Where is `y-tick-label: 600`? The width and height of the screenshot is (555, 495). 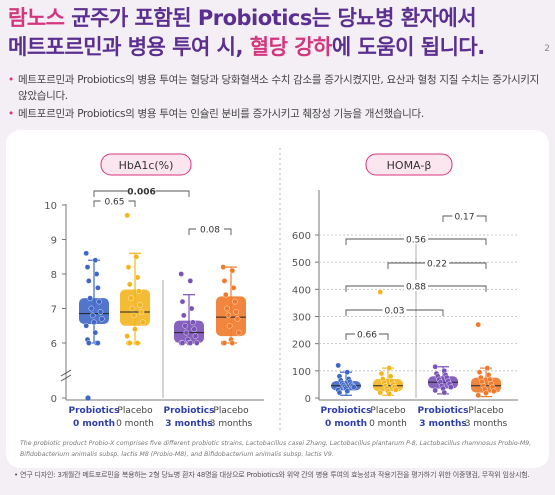
y-tick-label: 600 is located at coordinates (301, 236).